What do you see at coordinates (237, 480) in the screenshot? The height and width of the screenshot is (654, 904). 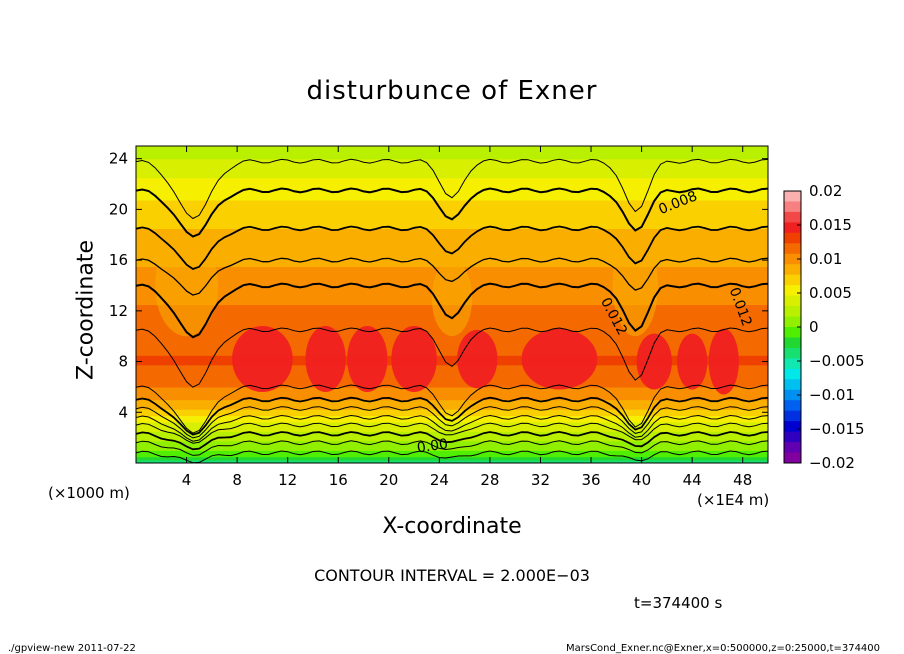 I see `x-tick-label: 8` at bounding box center [237, 480].